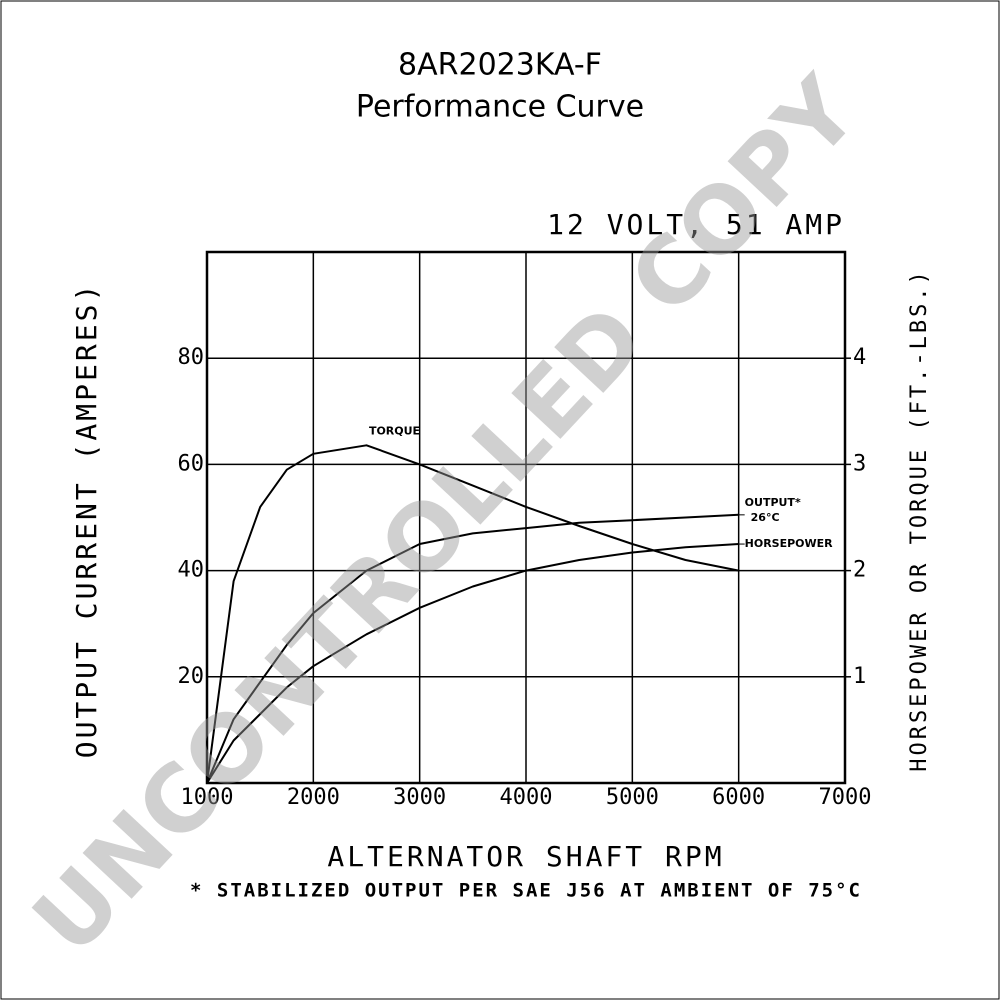  Describe the element at coordinates (313, 797) in the screenshot. I see `x-tick-label: 2000` at that location.